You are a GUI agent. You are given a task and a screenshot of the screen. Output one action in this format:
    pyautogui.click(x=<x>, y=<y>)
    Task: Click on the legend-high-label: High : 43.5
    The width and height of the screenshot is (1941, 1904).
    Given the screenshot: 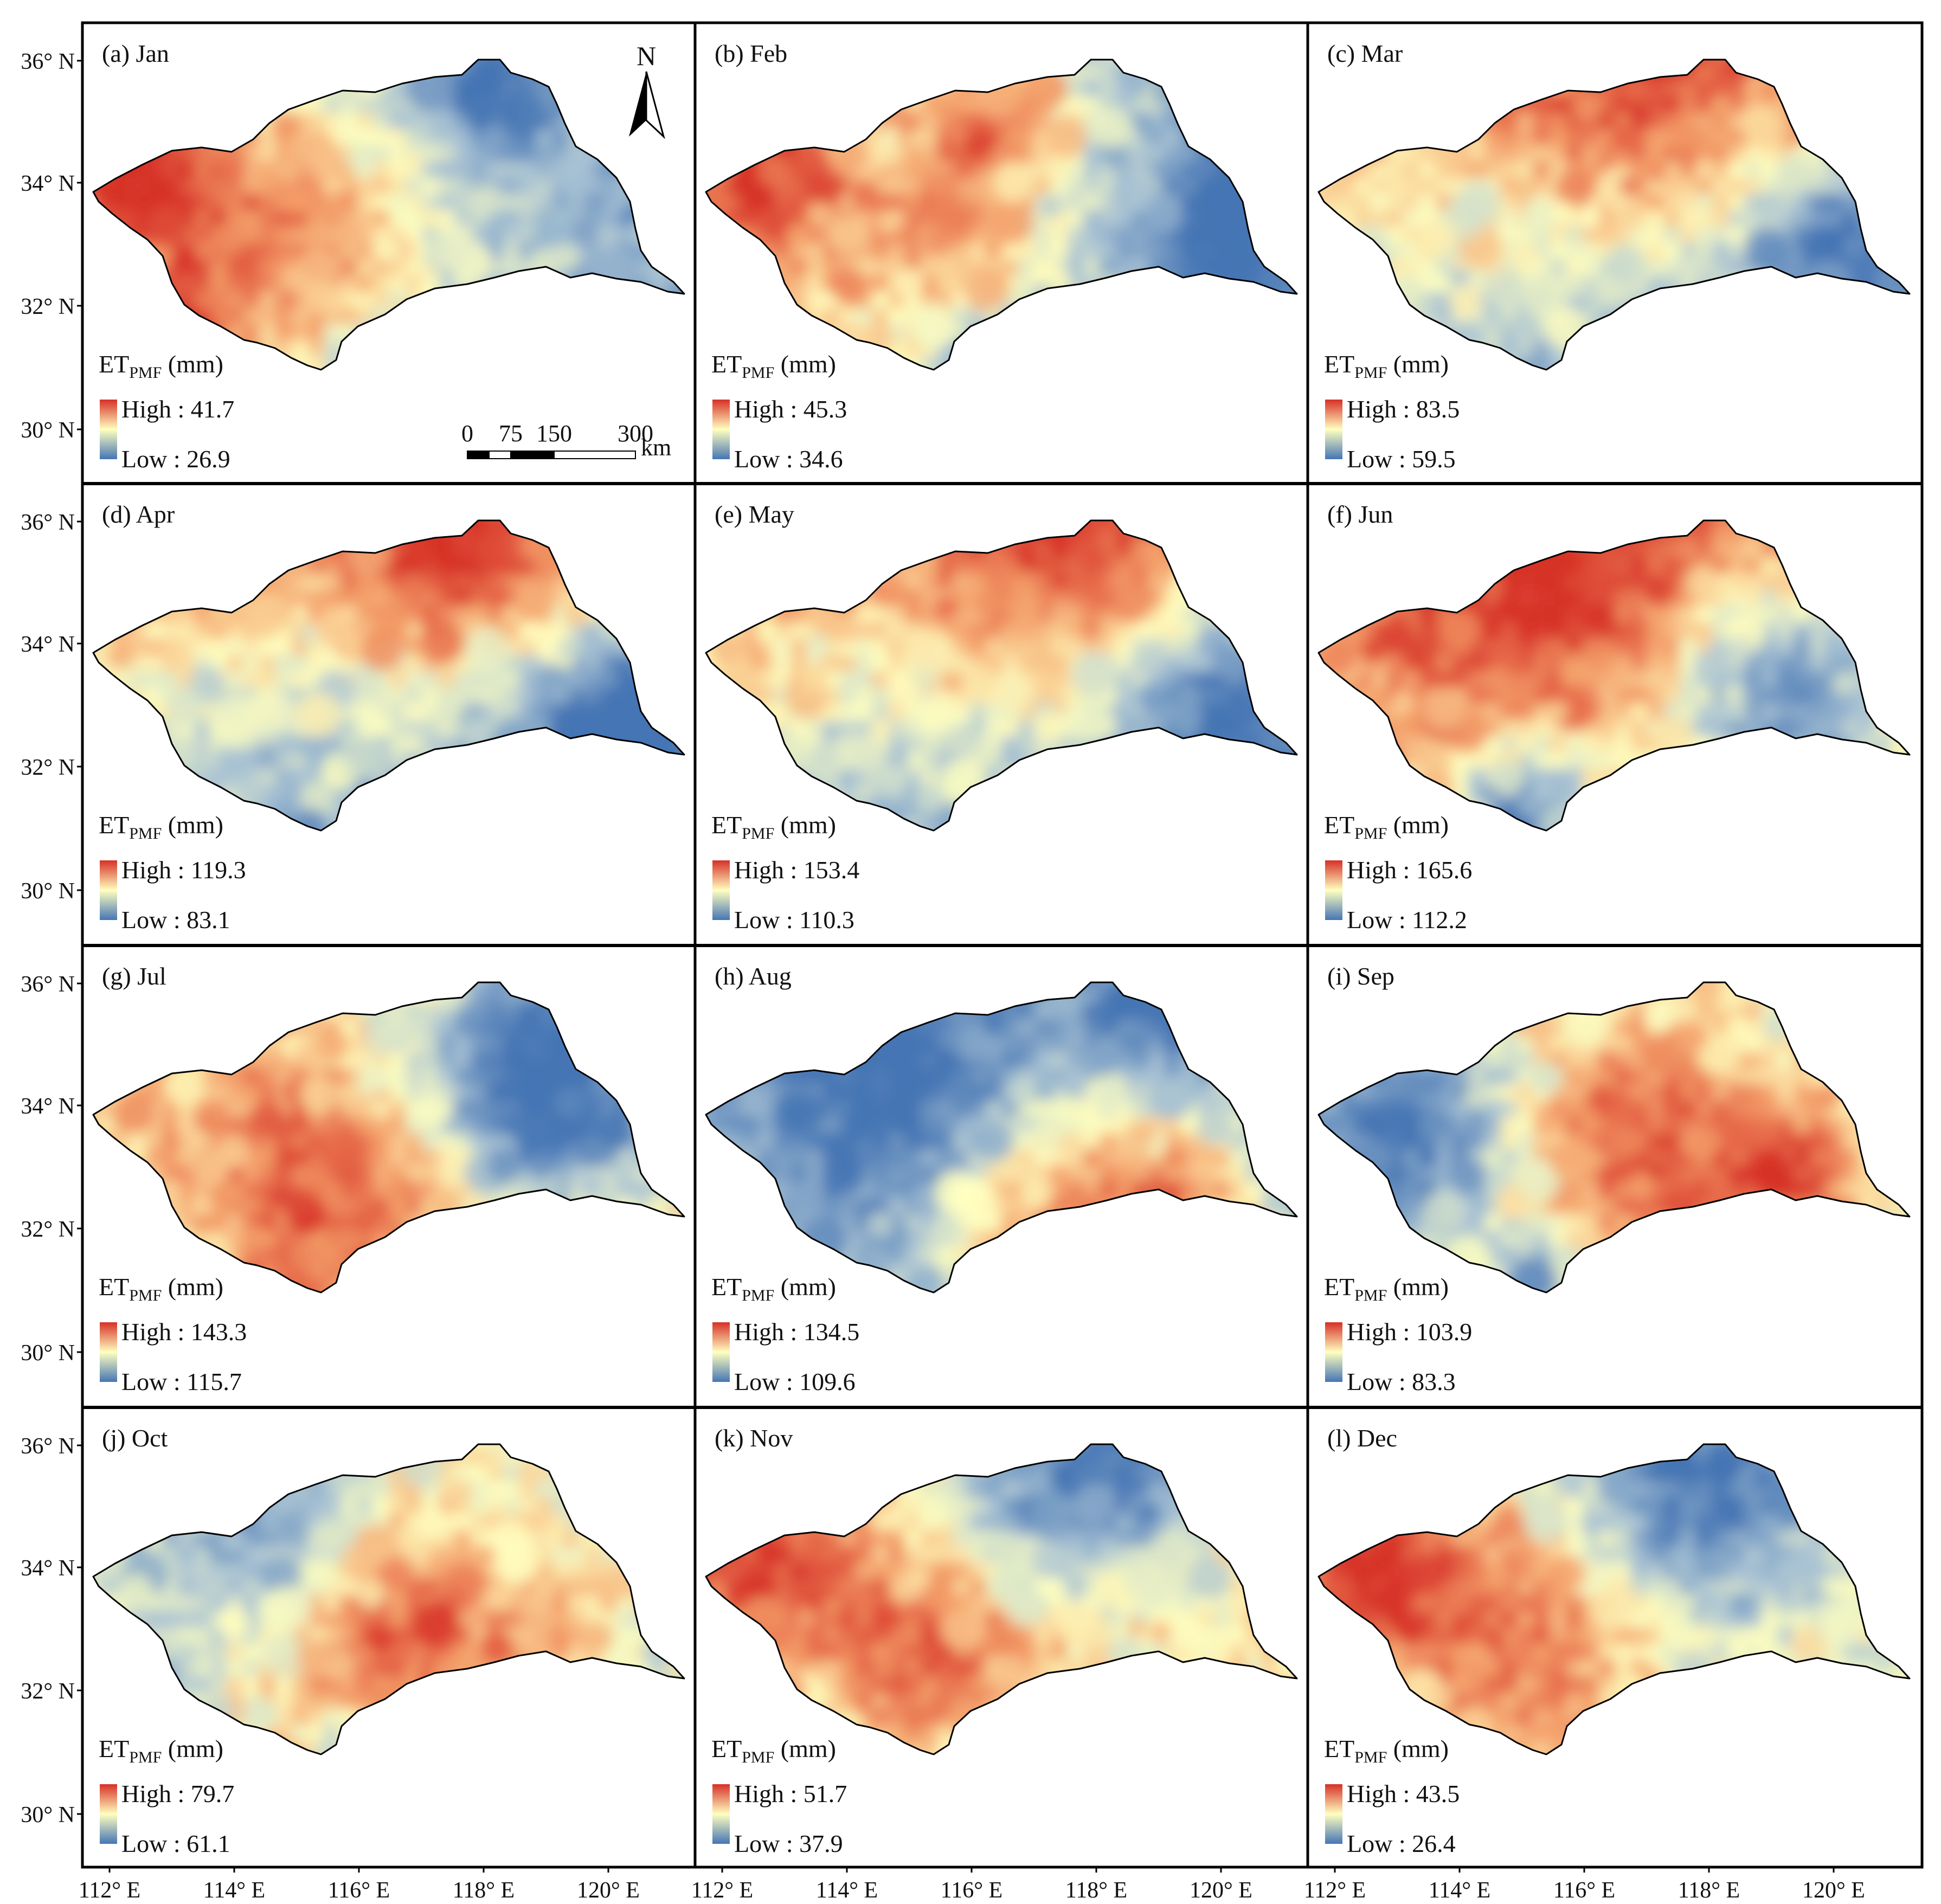 What is the action you would take?
    pyautogui.click(x=1403, y=1794)
    